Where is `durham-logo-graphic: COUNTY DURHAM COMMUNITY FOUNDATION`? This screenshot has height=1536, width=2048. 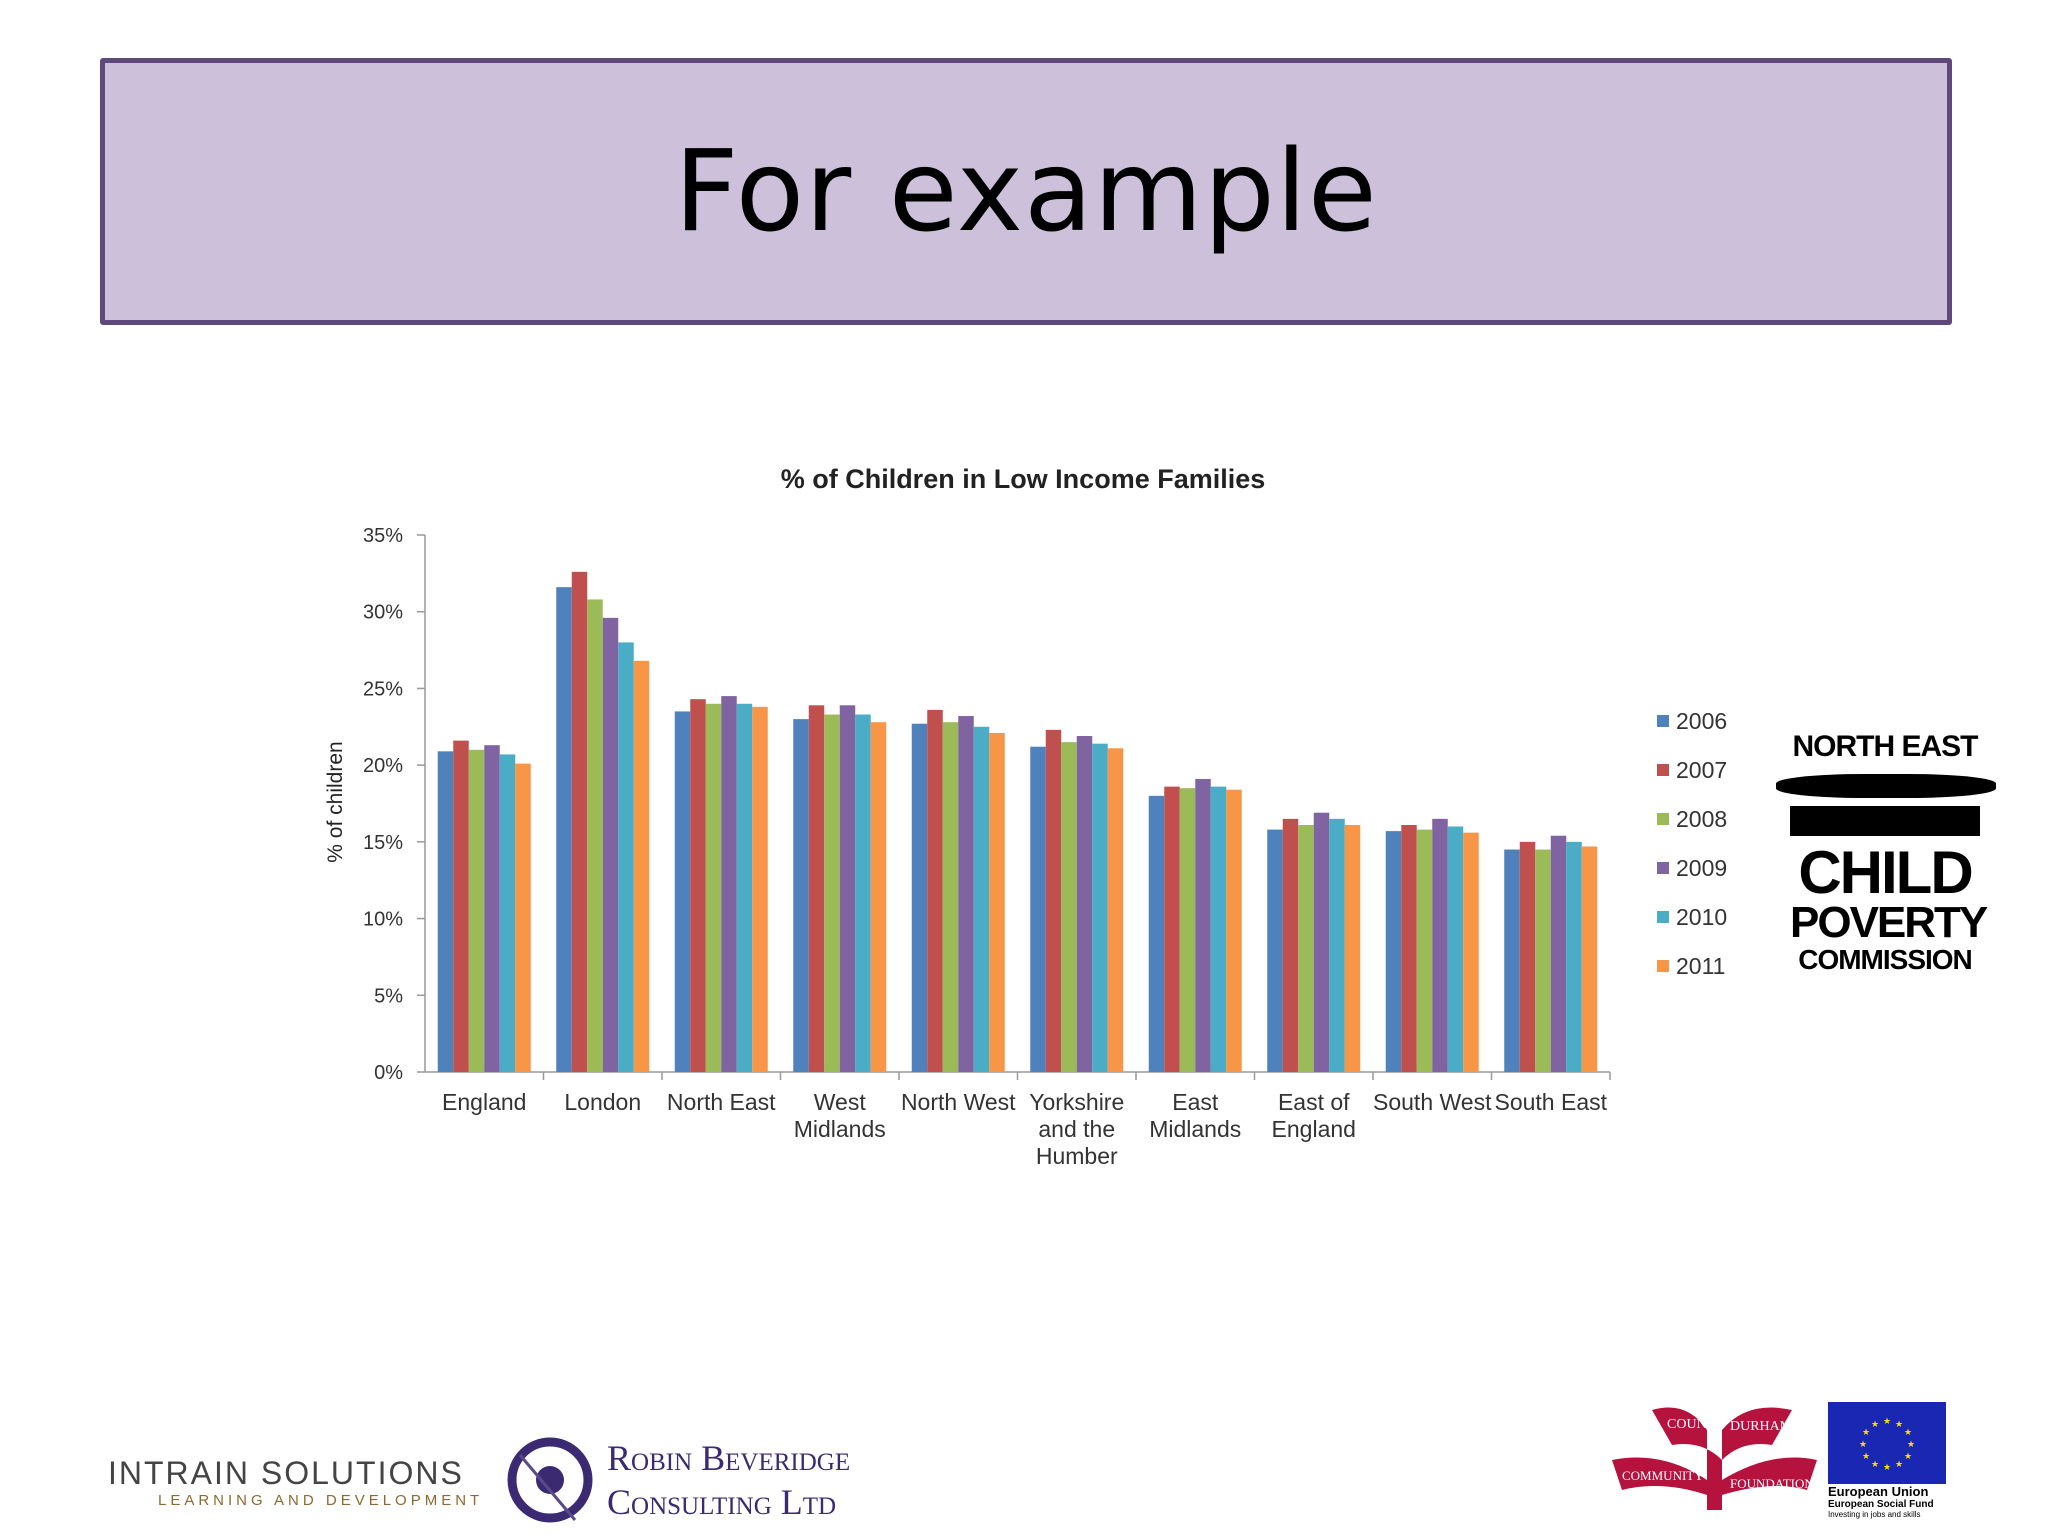
durham-logo-graphic: COUNTY DURHAM COMMUNITY FOUNDATION is located at coordinates (1714, 1458).